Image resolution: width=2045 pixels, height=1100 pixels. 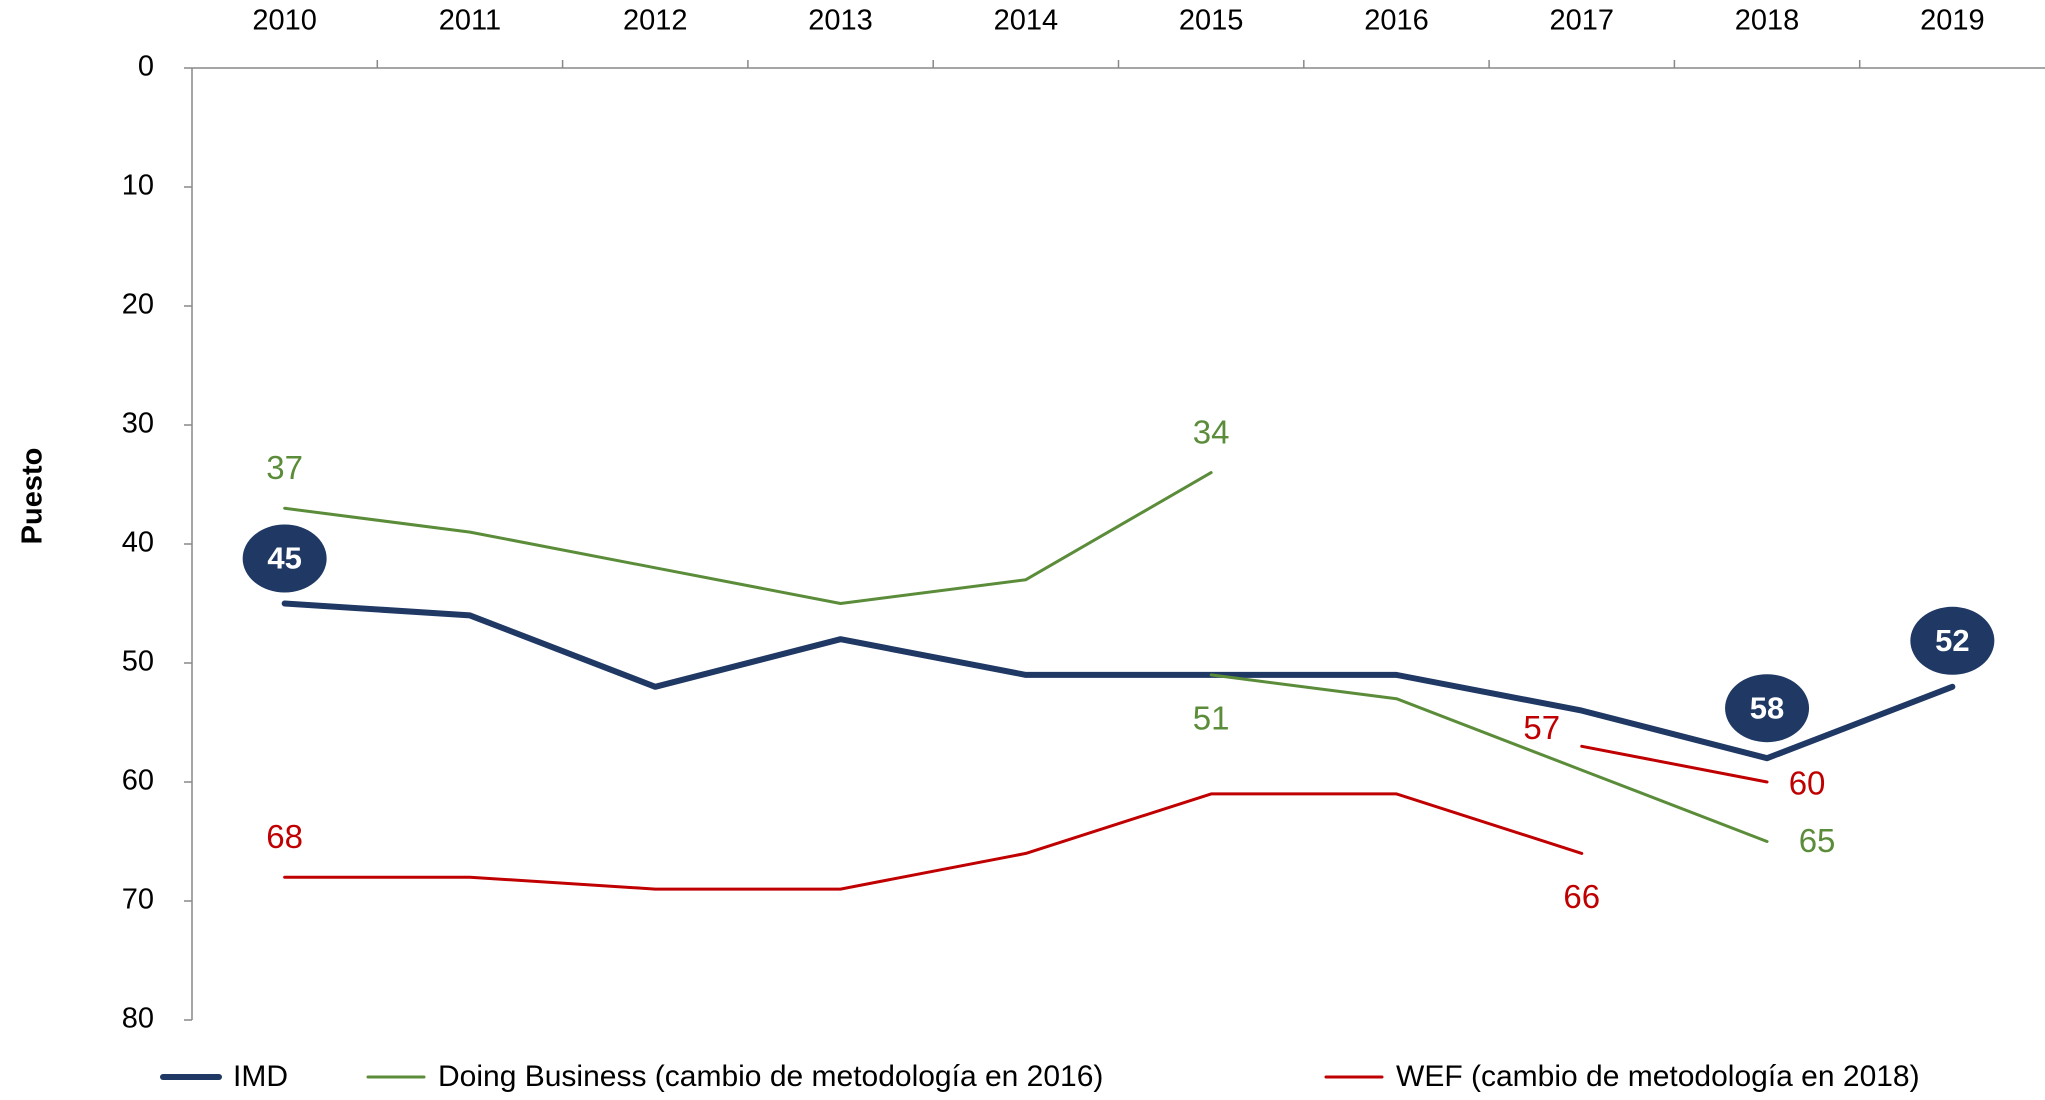 I want to click on x-tick-label: 2010, so click(x=284, y=21).